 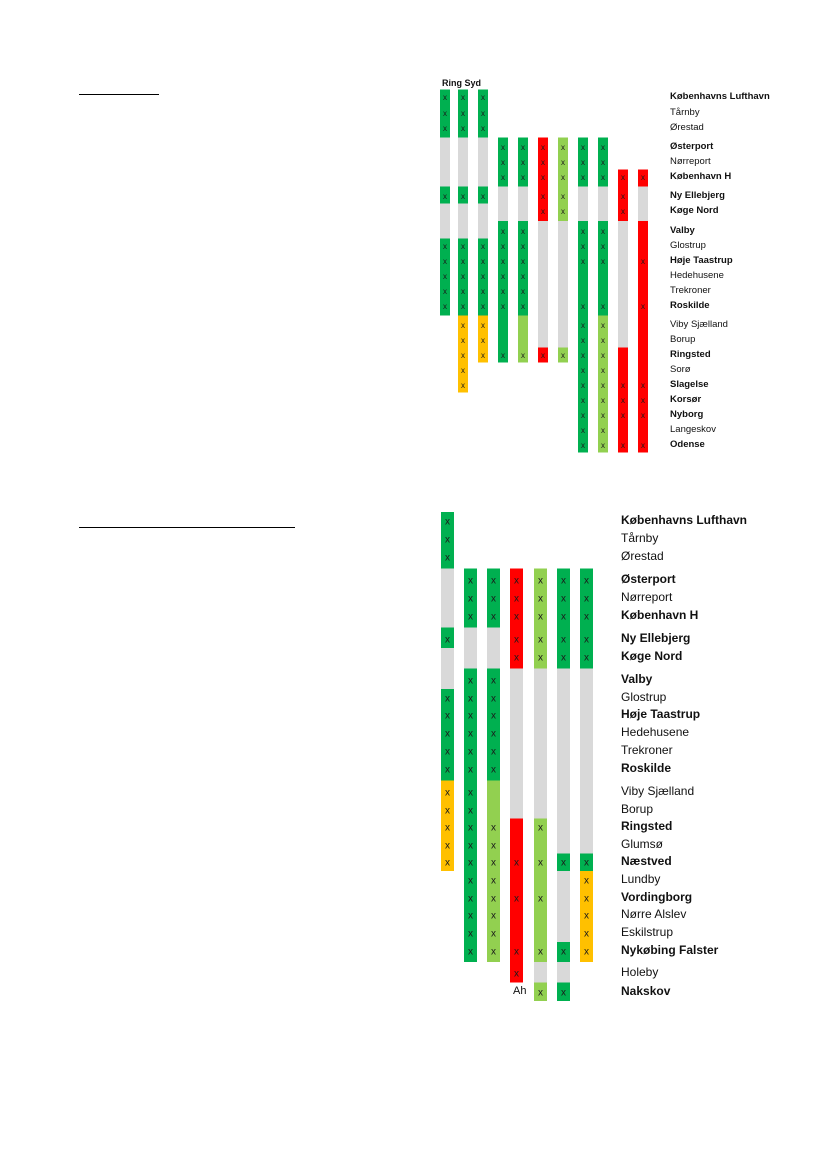 What do you see at coordinates (660, 615) in the screenshot?
I see `station-label: København H` at bounding box center [660, 615].